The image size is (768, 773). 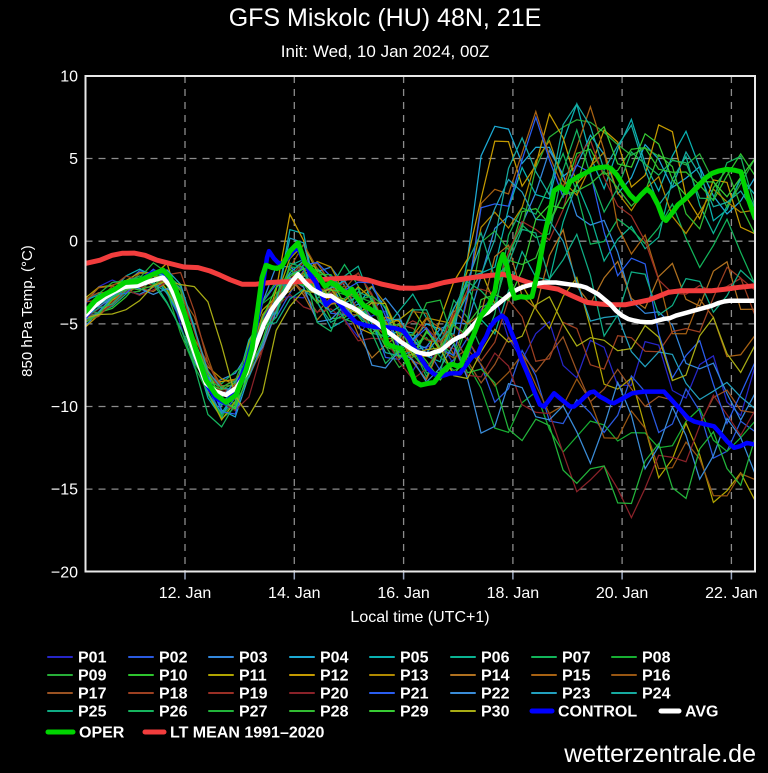 I want to click on svg-text: P15, so click(x=576, y=676).